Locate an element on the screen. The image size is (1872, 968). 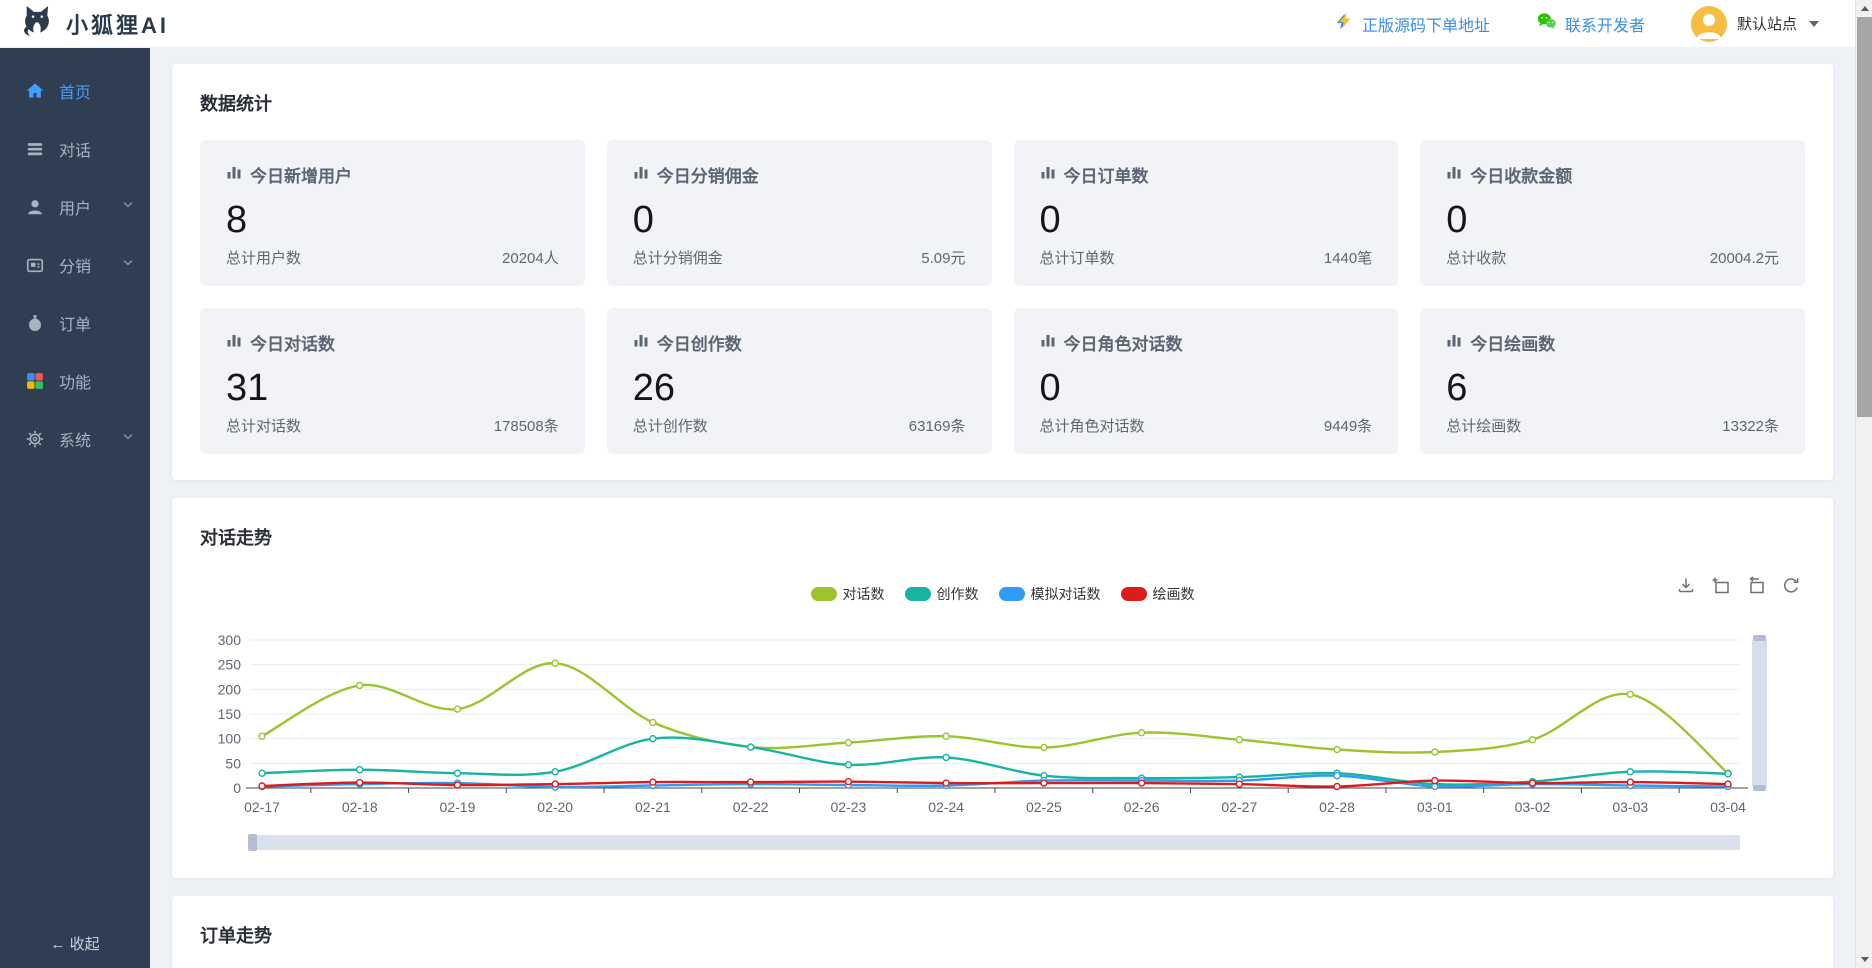
sidebar-item-orders: 订单 is located at coordinates (75, 323).